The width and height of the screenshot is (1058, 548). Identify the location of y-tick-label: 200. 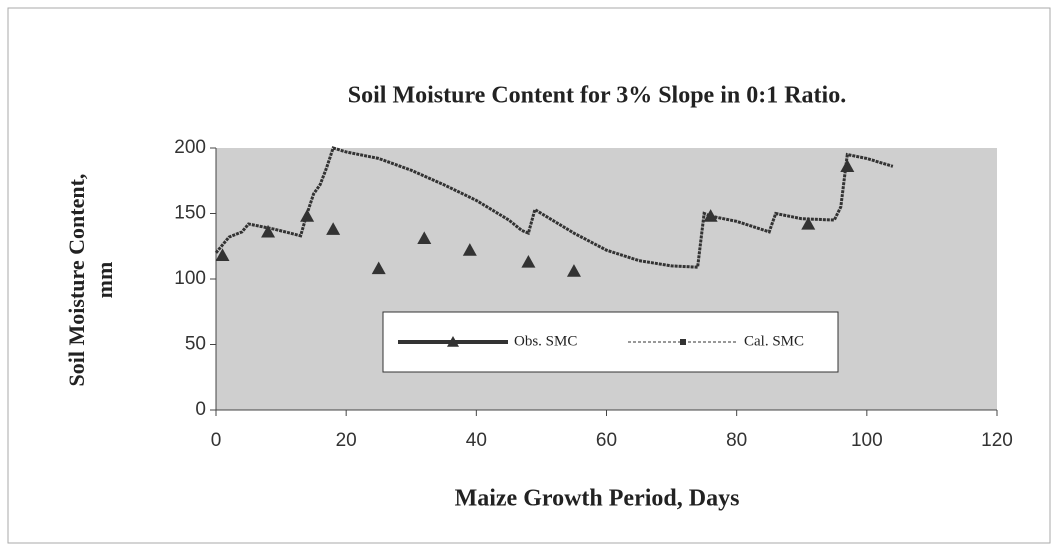
(190, 147).